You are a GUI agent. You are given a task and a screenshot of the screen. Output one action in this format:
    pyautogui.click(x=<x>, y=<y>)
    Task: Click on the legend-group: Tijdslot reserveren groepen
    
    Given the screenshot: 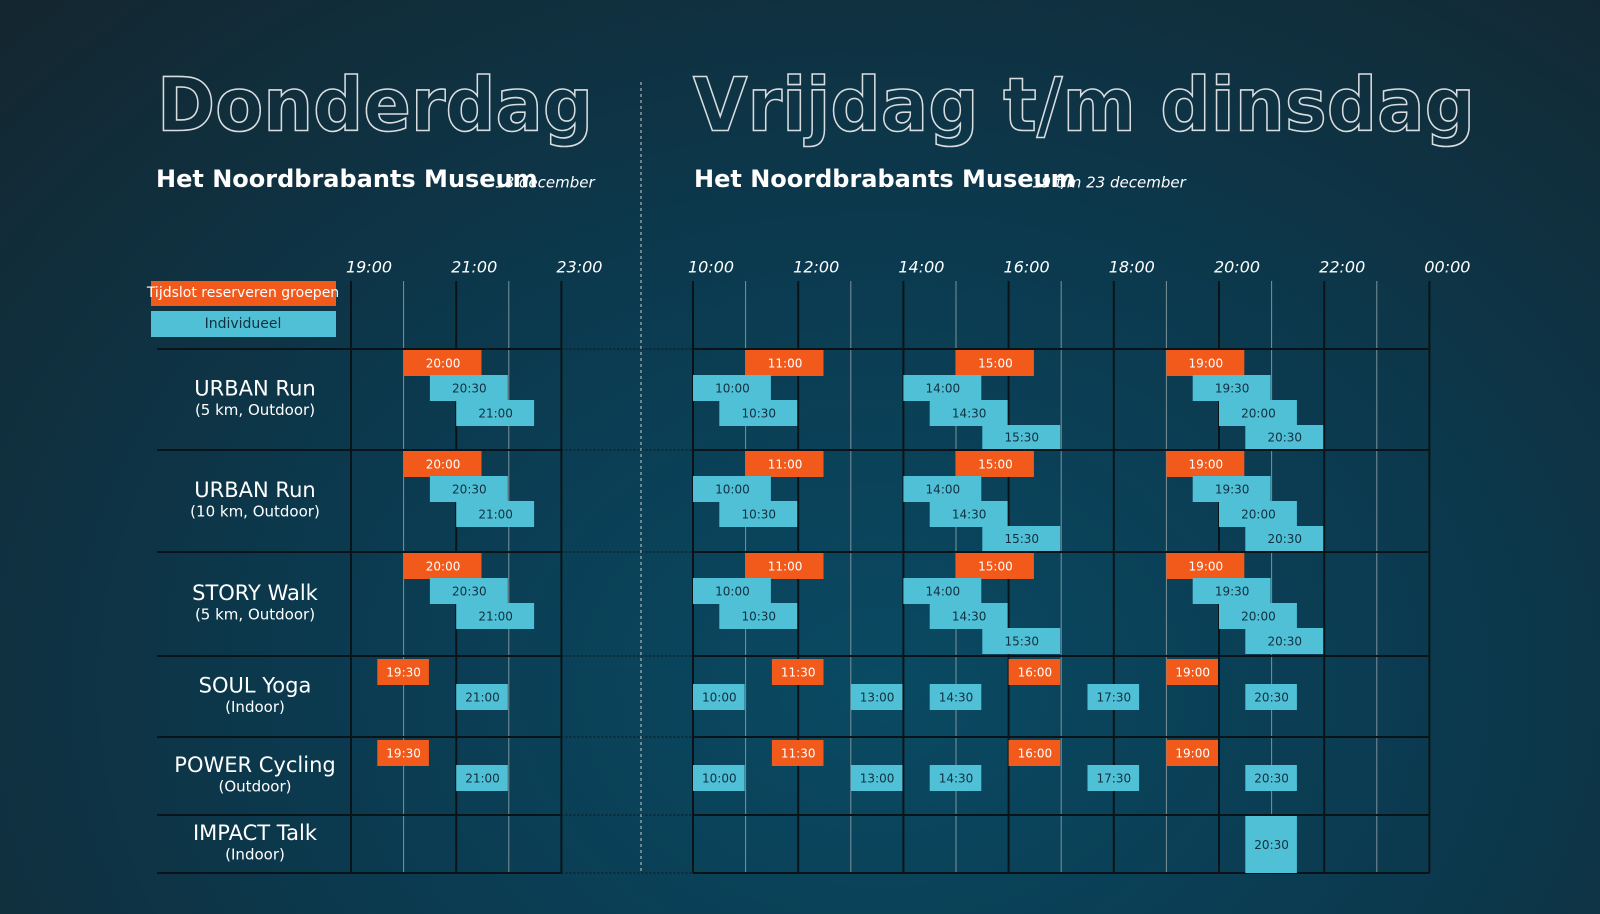 What is the action you would take?
    pyautogui.click(x=242, y=293)
    